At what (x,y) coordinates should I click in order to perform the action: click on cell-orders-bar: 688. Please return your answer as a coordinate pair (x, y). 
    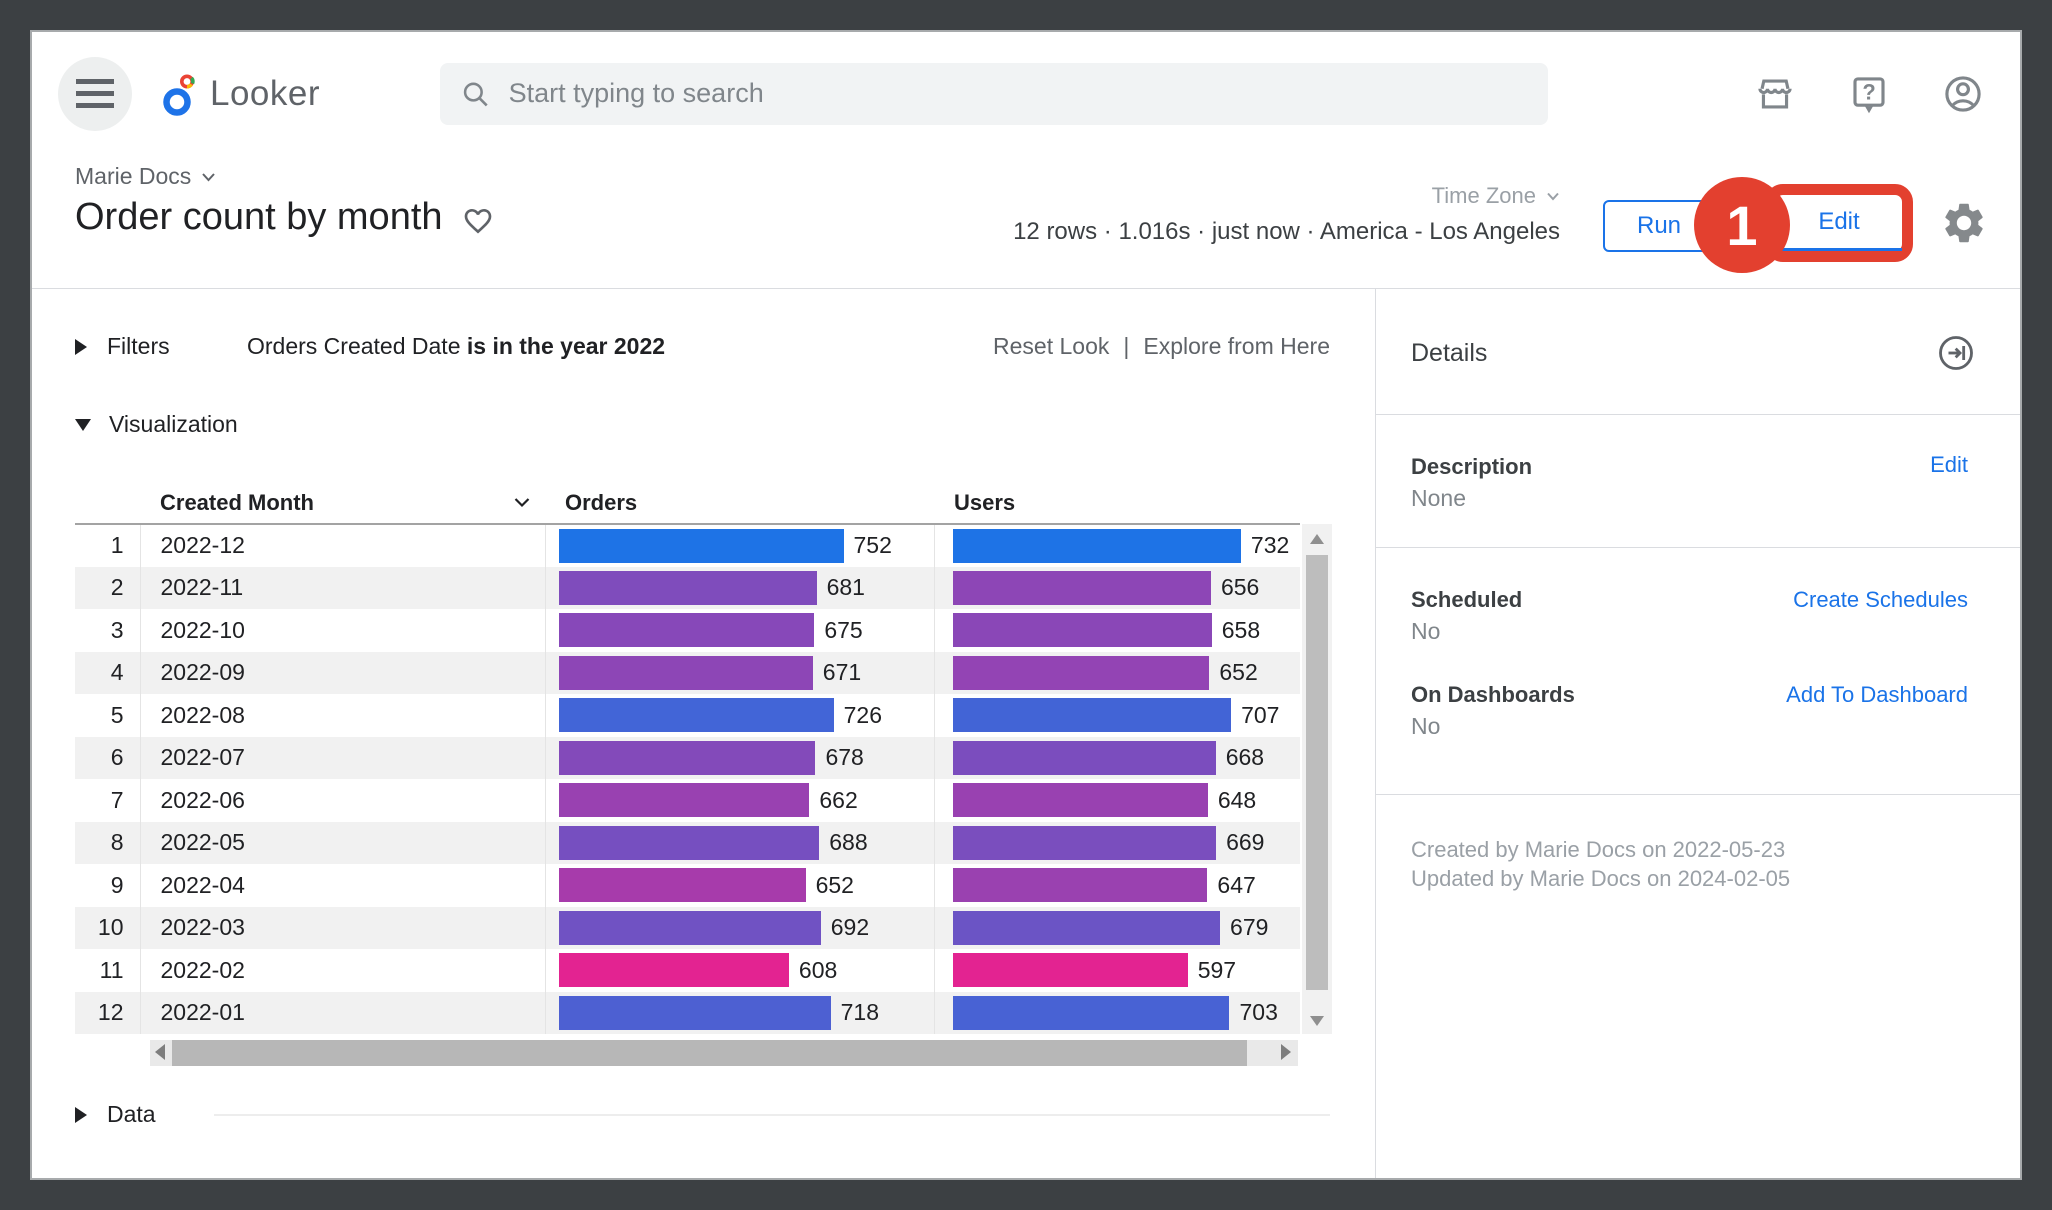
    Looking at the image, I should click on (739, 842).